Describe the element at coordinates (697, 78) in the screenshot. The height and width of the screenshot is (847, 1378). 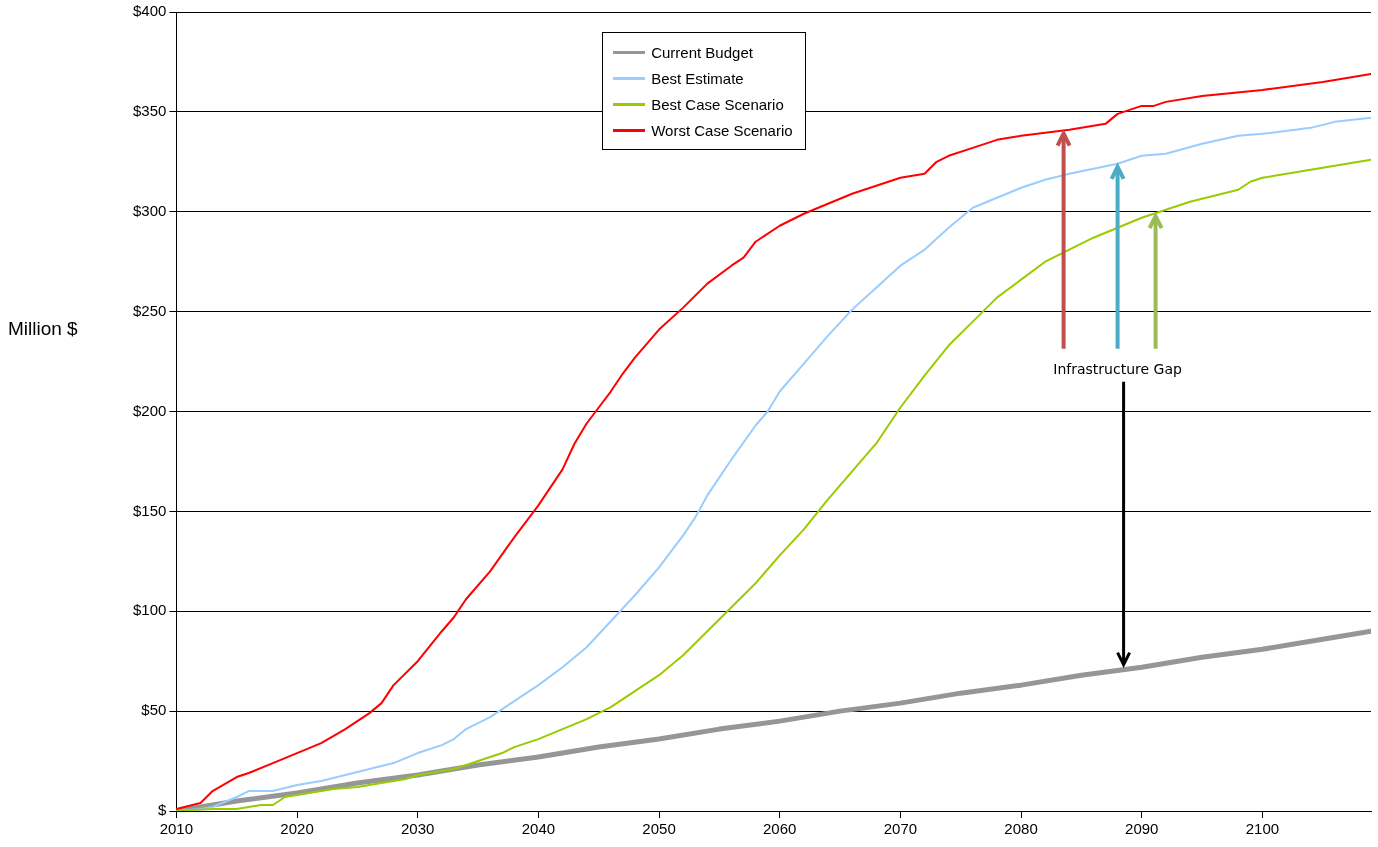
I see `legend-label: Best Estimate` at that location.